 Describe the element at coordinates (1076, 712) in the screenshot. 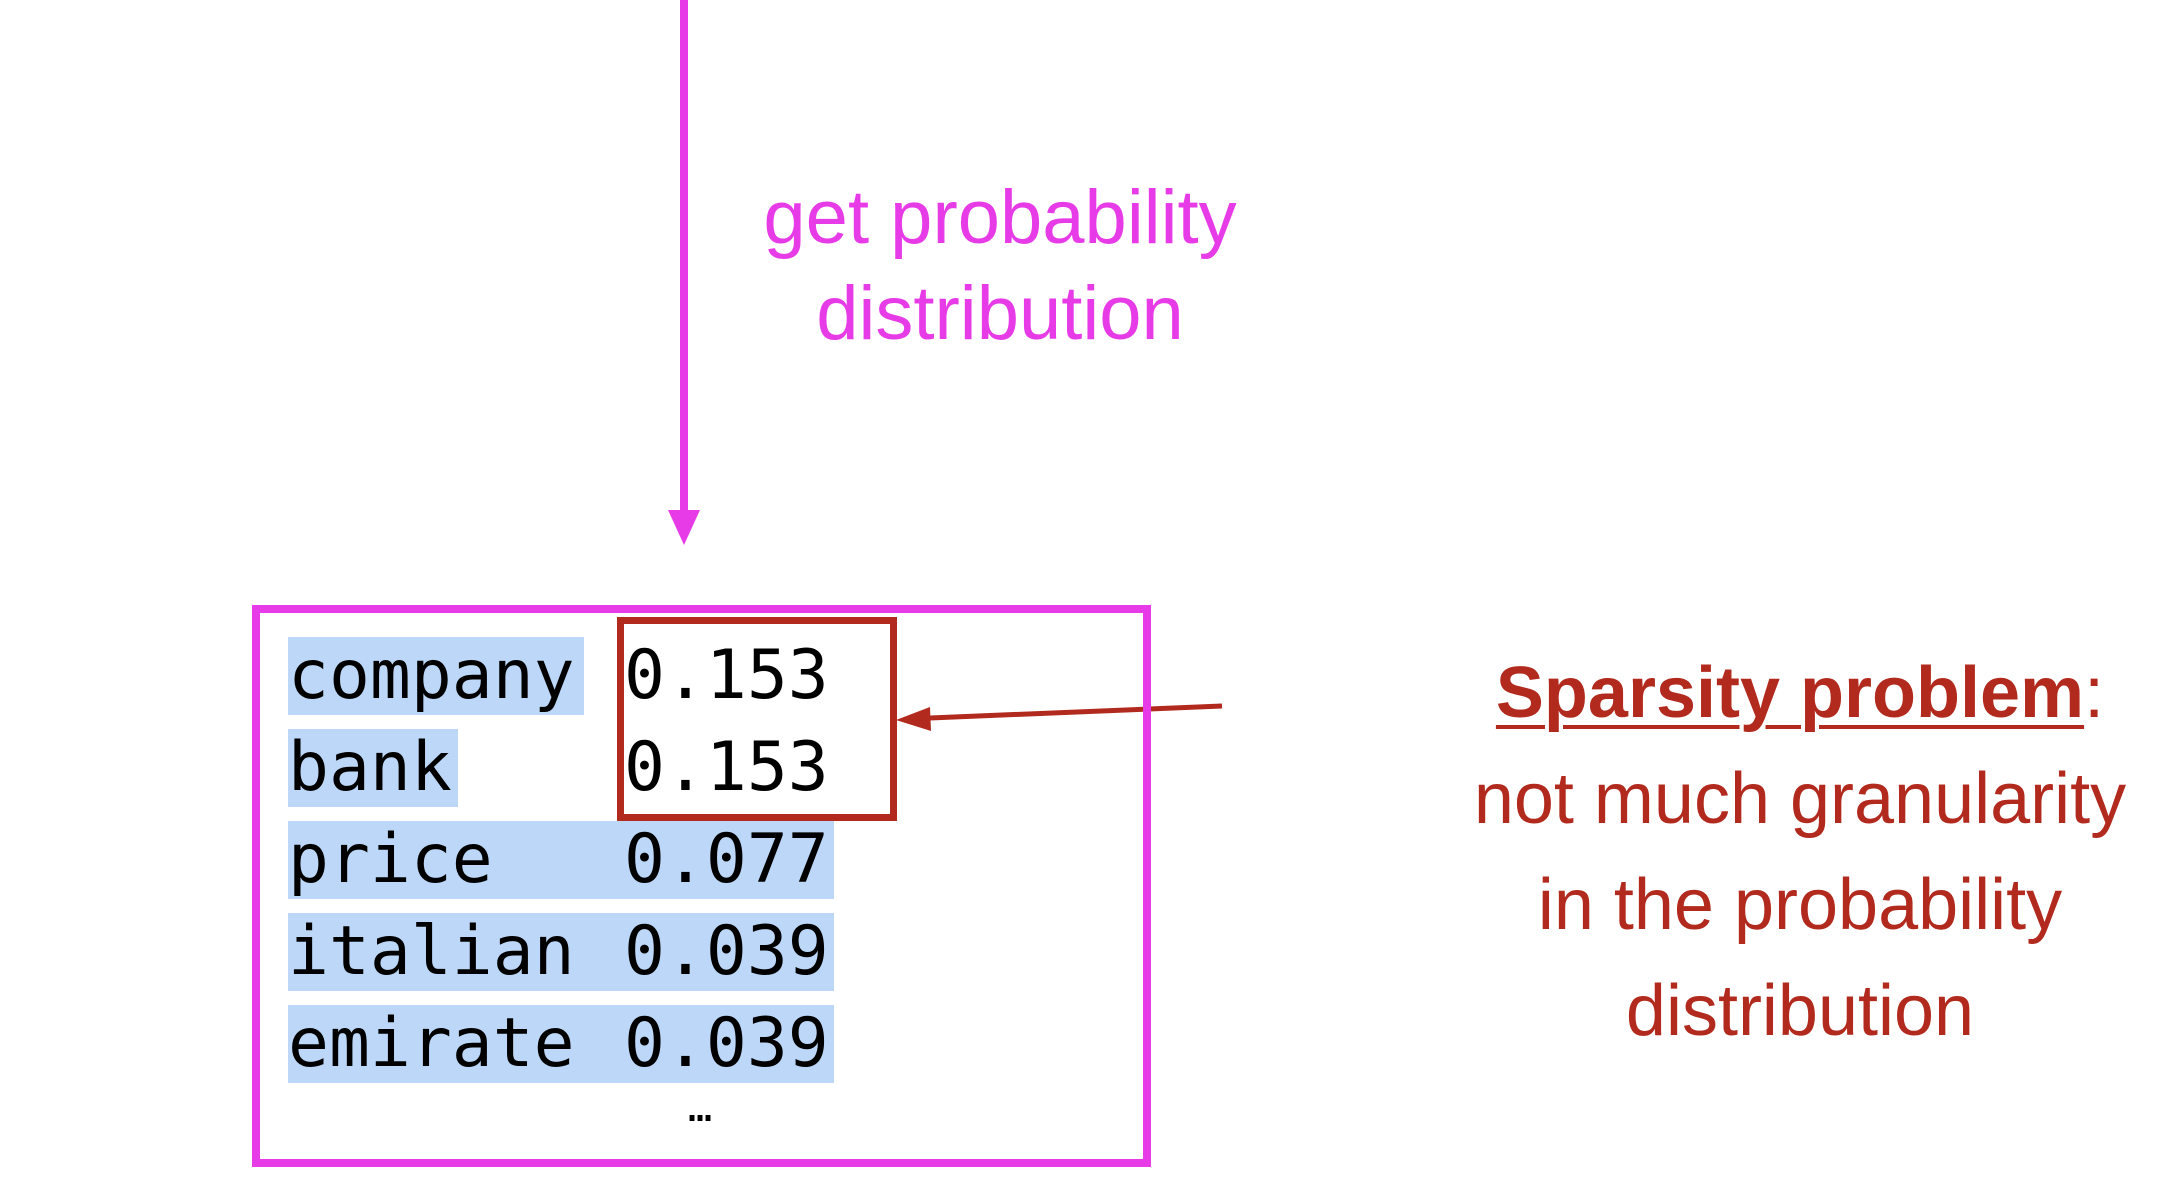

I see `pointer-arrow-shaft` at that location.